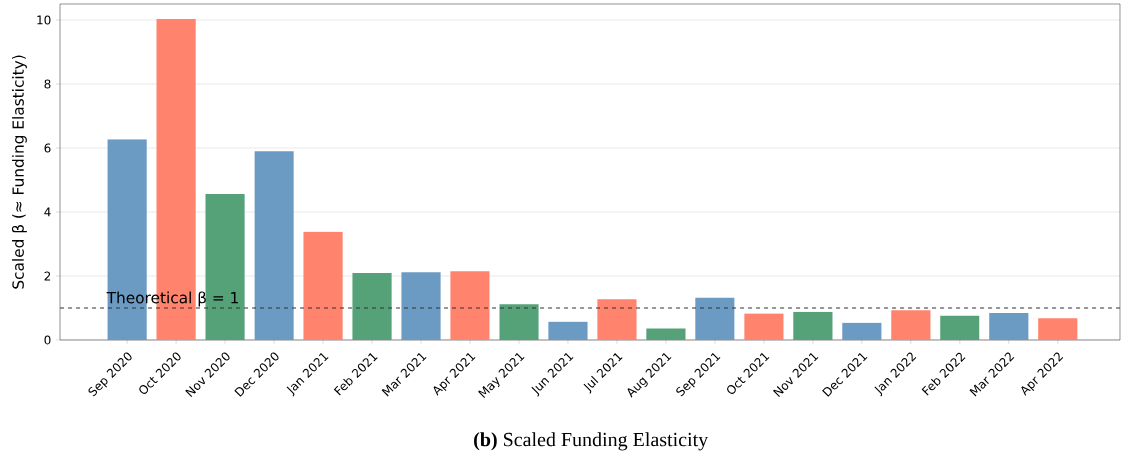  What do you see at coordinates (47, 340) in the screenshot?
I see `y-tick-label: 0` at bounding box center [47, 340].